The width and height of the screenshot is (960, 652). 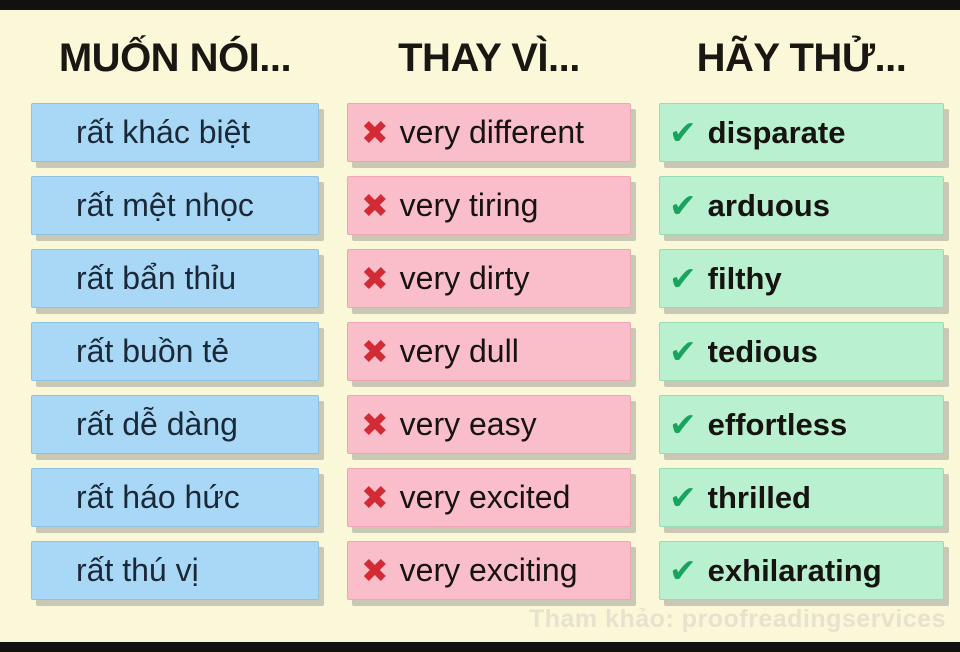 What do you see at coordinates (480, 5) in the screenshot?
I see `top-border-bar` at bounding box center [480, 5].